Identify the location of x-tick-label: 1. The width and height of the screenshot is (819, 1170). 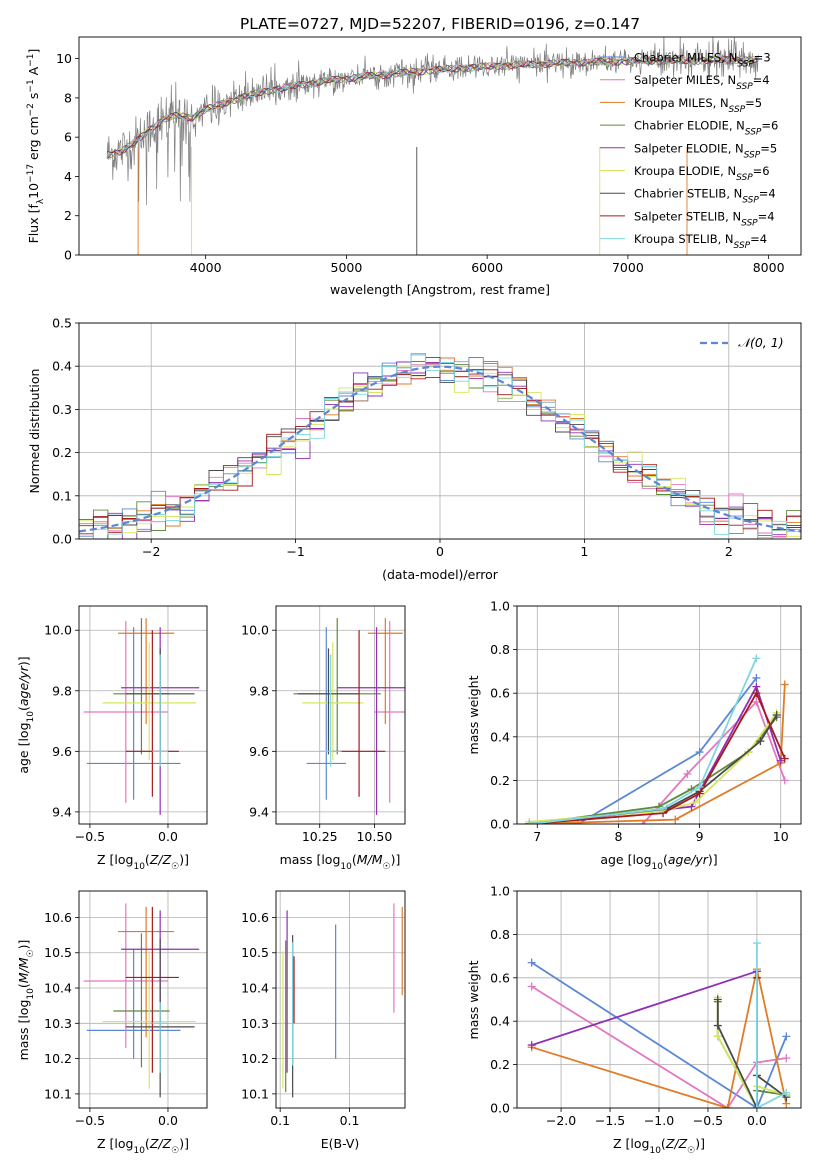
(584, 551).